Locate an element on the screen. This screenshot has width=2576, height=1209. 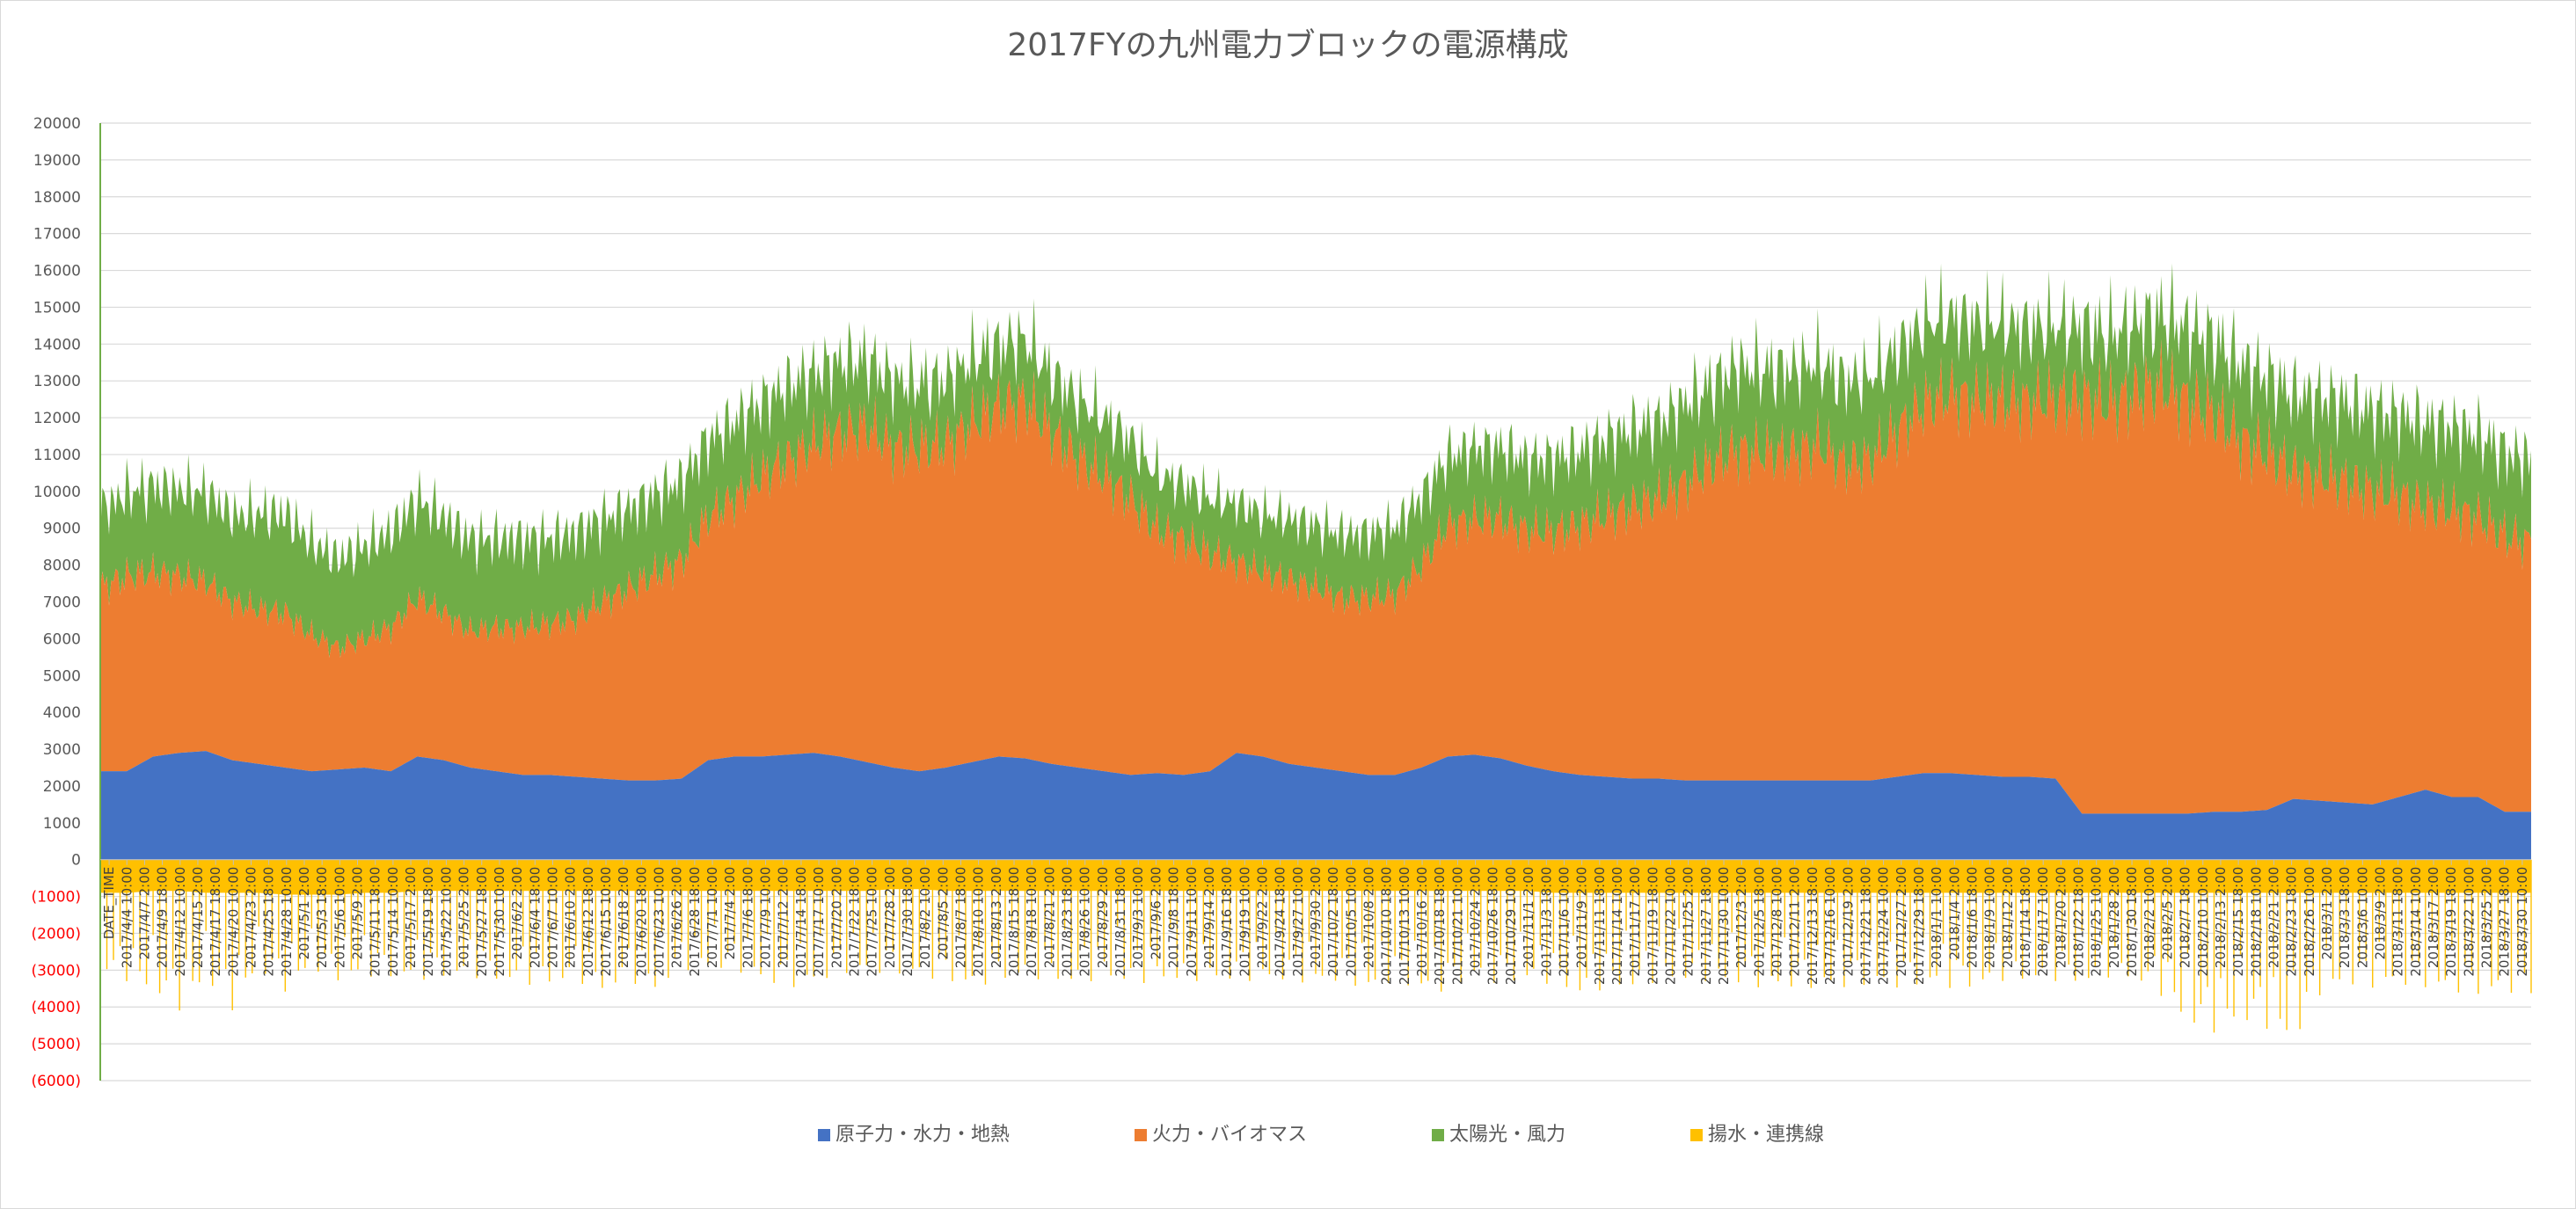
x-tick-label: 2017/7/1 10:00 is located at coordinates (712, 917).